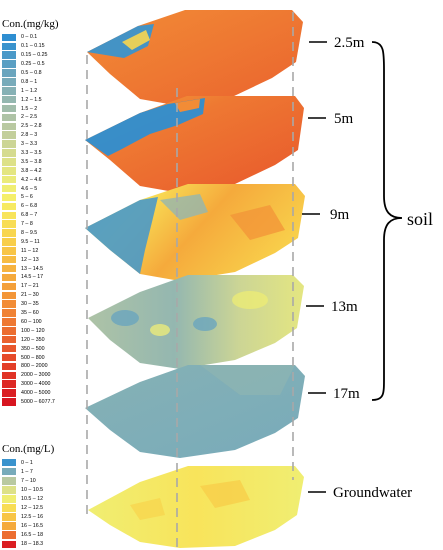  Describe the element at coordinates (30, 108) in the screenshot. I see `soil-legend-item: 1.5 – 2` at that location.